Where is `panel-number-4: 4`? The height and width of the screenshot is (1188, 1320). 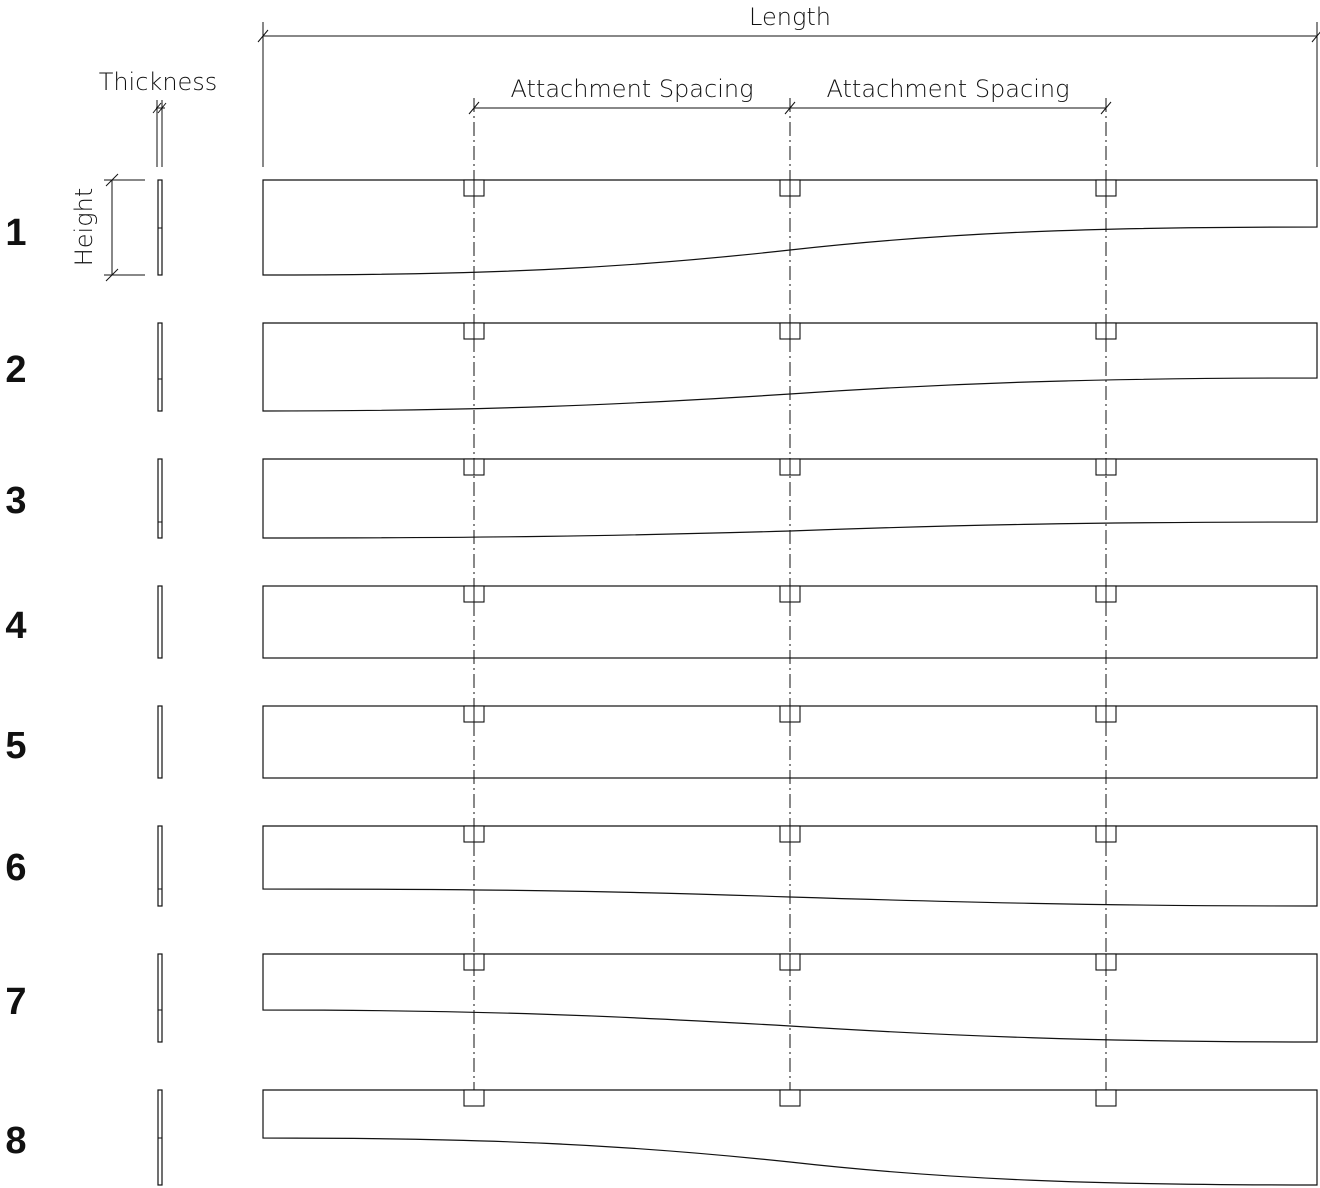 panel-number-4: 4 is located at coordinates (15, 626).